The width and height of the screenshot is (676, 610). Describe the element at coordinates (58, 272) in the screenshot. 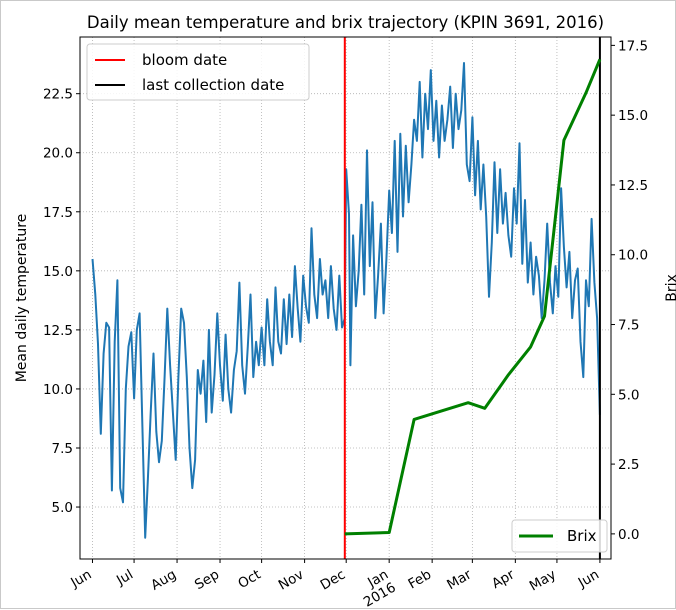

I see `y-tick-label-left: 15.0` at that location.